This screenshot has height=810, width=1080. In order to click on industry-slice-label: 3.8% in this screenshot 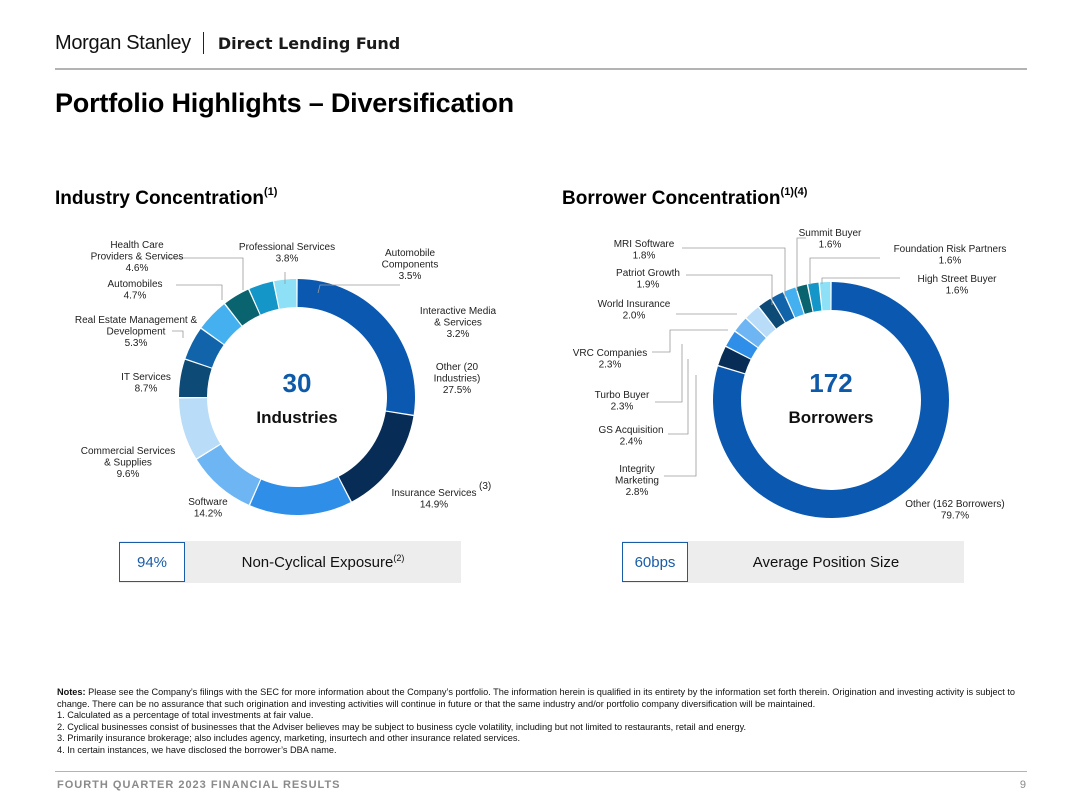, I will do `click(287, 259)`.